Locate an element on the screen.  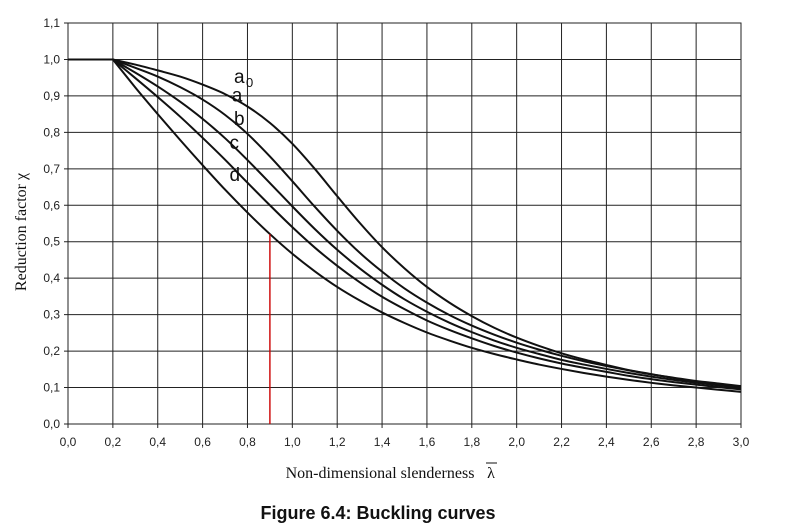
y-tick-label: 1,0 is located at coordinates (51, 59).